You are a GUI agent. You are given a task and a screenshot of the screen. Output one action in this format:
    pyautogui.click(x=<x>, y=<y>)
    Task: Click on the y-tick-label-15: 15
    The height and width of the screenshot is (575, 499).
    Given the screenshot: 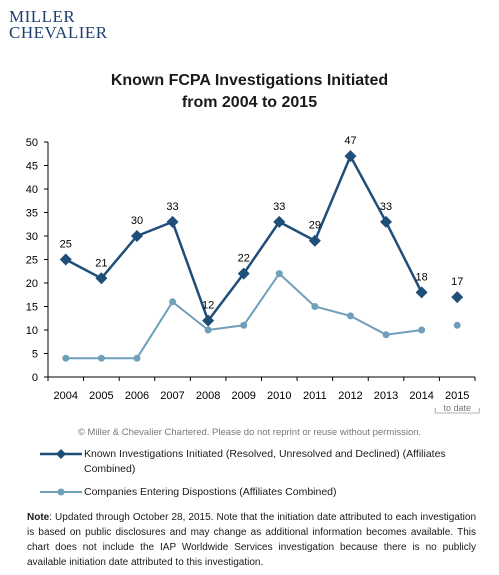 What is the action you would take?
    pyautogui.click(x=32, y=308)
    